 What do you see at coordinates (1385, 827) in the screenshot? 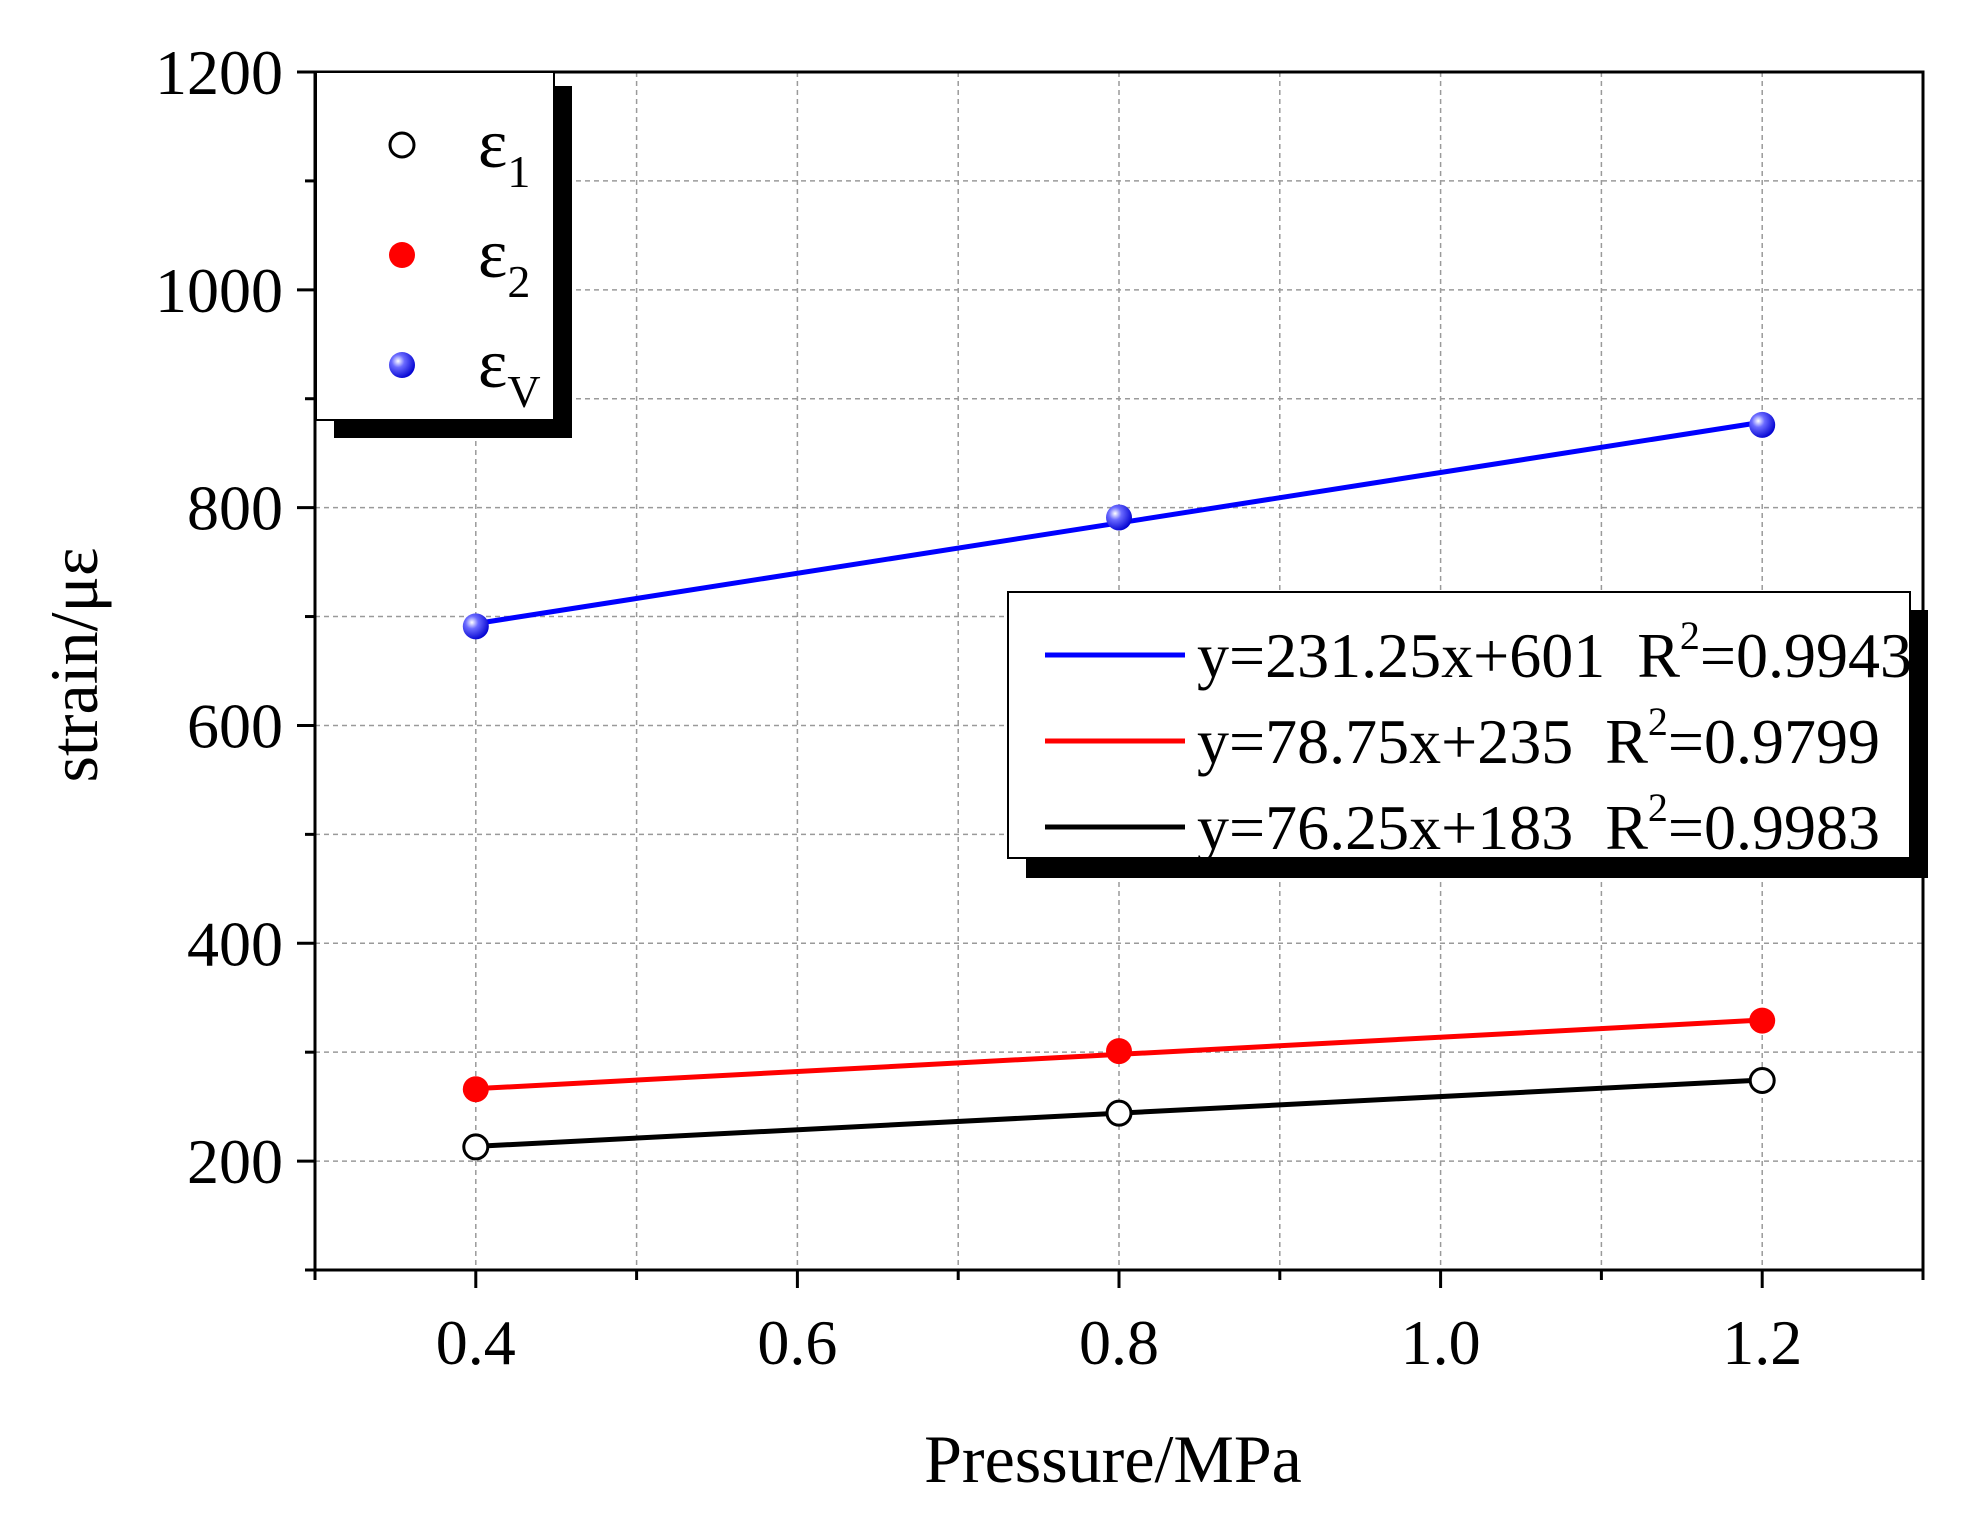
I see `fit-legend-equation: y=76.25x+183` at bounding box center [1385, 827].